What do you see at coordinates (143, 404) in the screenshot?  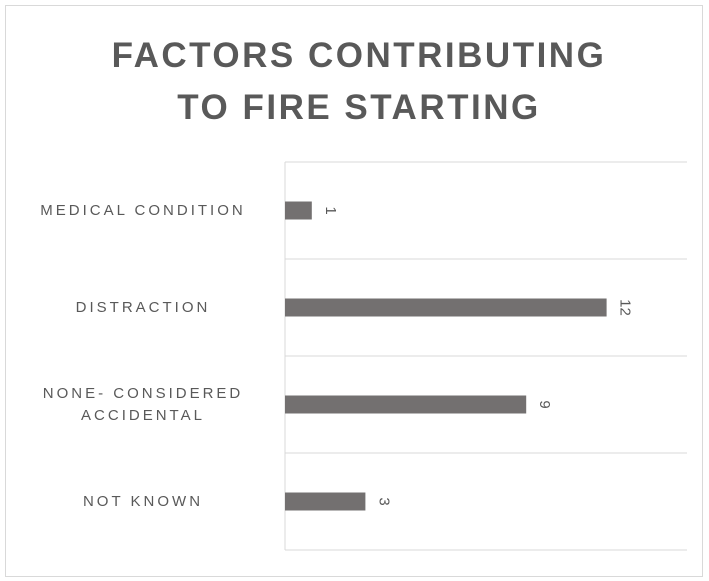 I see `category-label: NONE- CONSIDERED ACCIDENTAL` at bounding box center [143, 404].